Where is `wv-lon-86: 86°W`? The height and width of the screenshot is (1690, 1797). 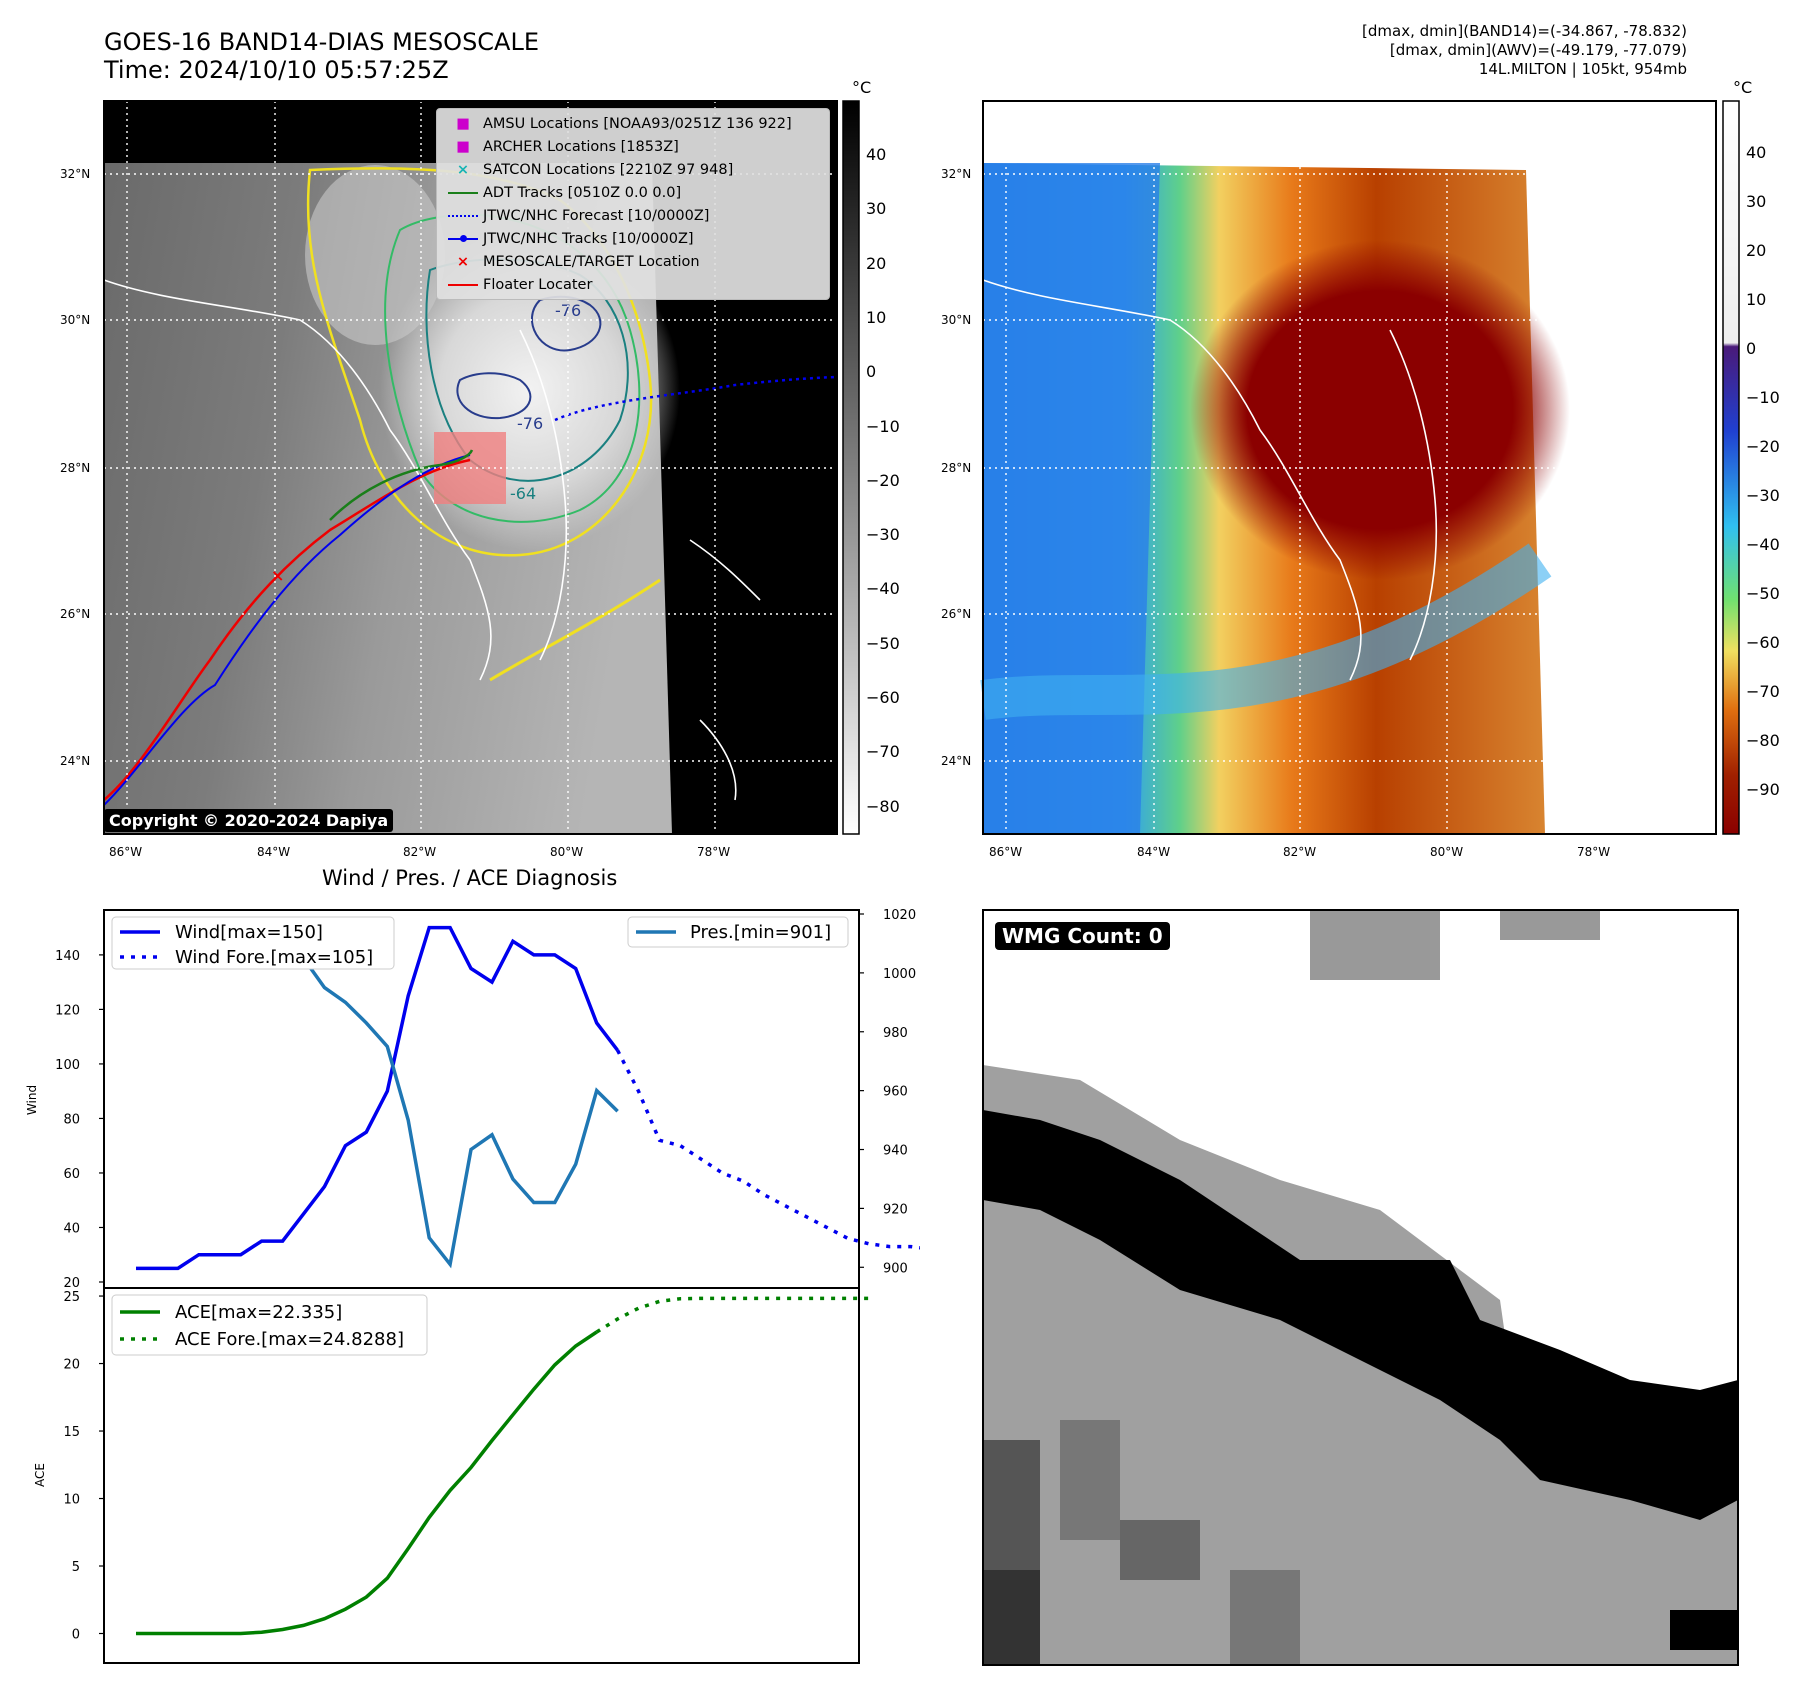 wv-lon-86: 86°W is located at coordinates (1006, 852).